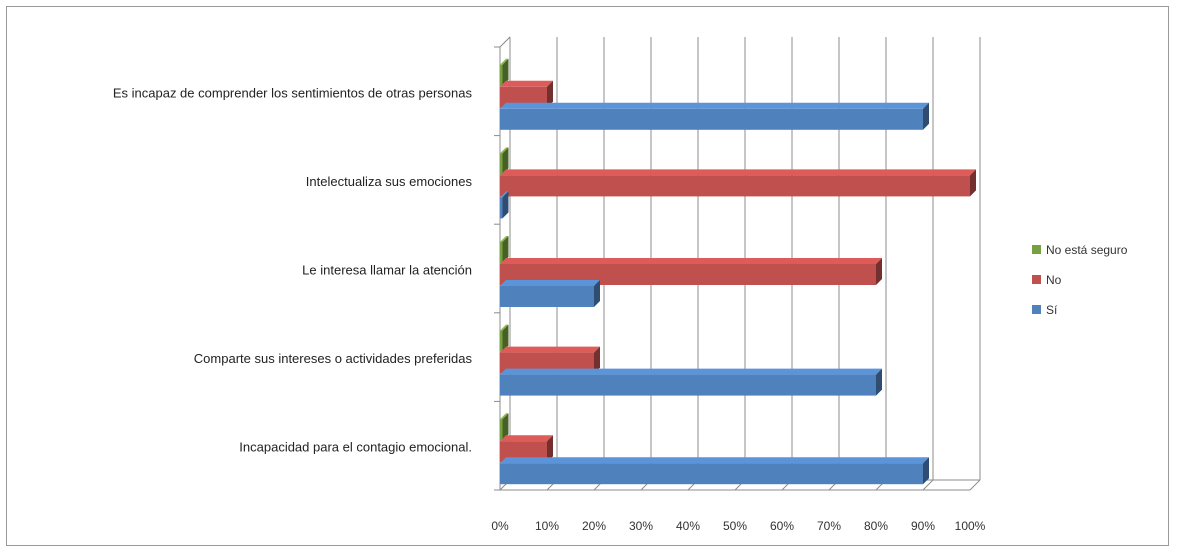 Image resolution: width=1177 pixels, height=554 pixels. Describe the element at coordinates (594, 526) in the screenshot. I see `x-tick-label: 20%` at that location.